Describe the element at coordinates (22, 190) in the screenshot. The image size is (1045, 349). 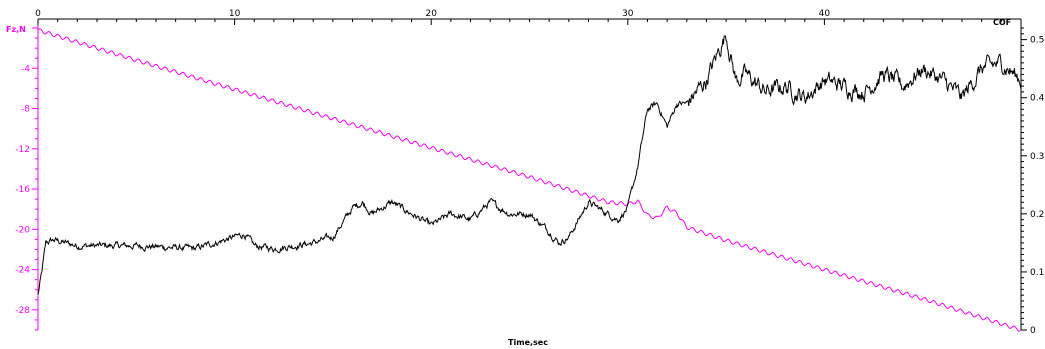
I see `left-axis-tick-label: -16` at that location.